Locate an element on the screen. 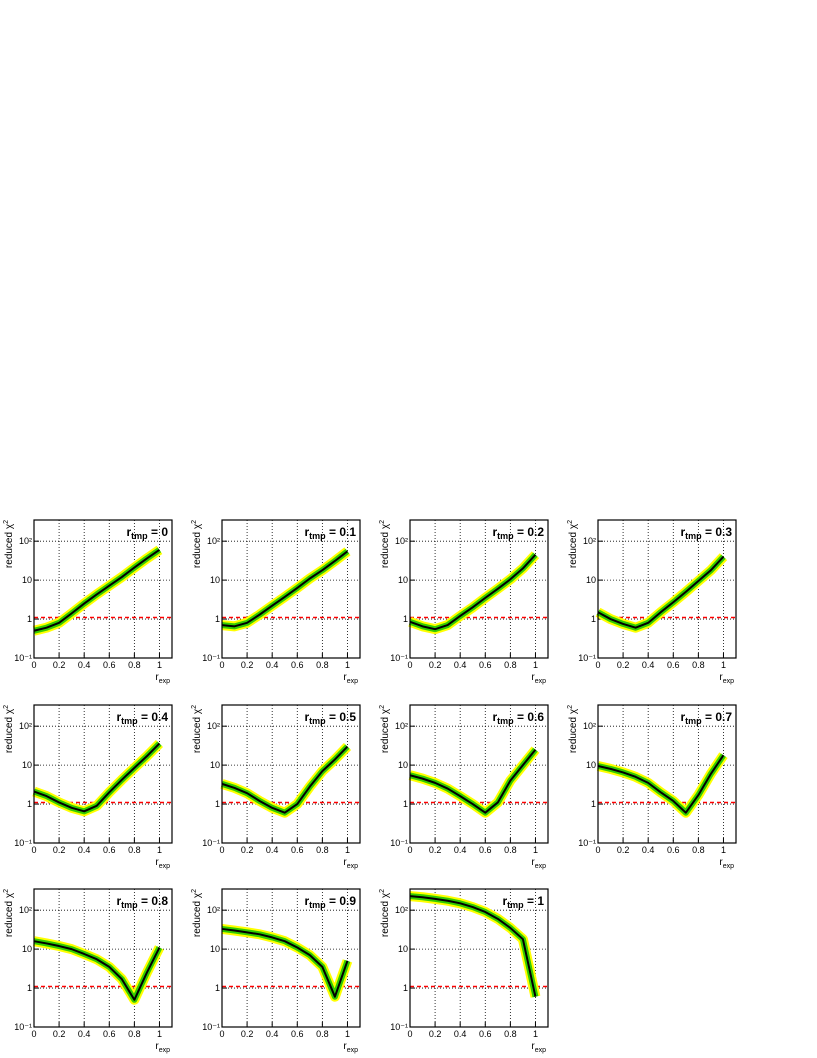  panel-annotation: rtmp = 0.9 is located at coordinates (330, 902).